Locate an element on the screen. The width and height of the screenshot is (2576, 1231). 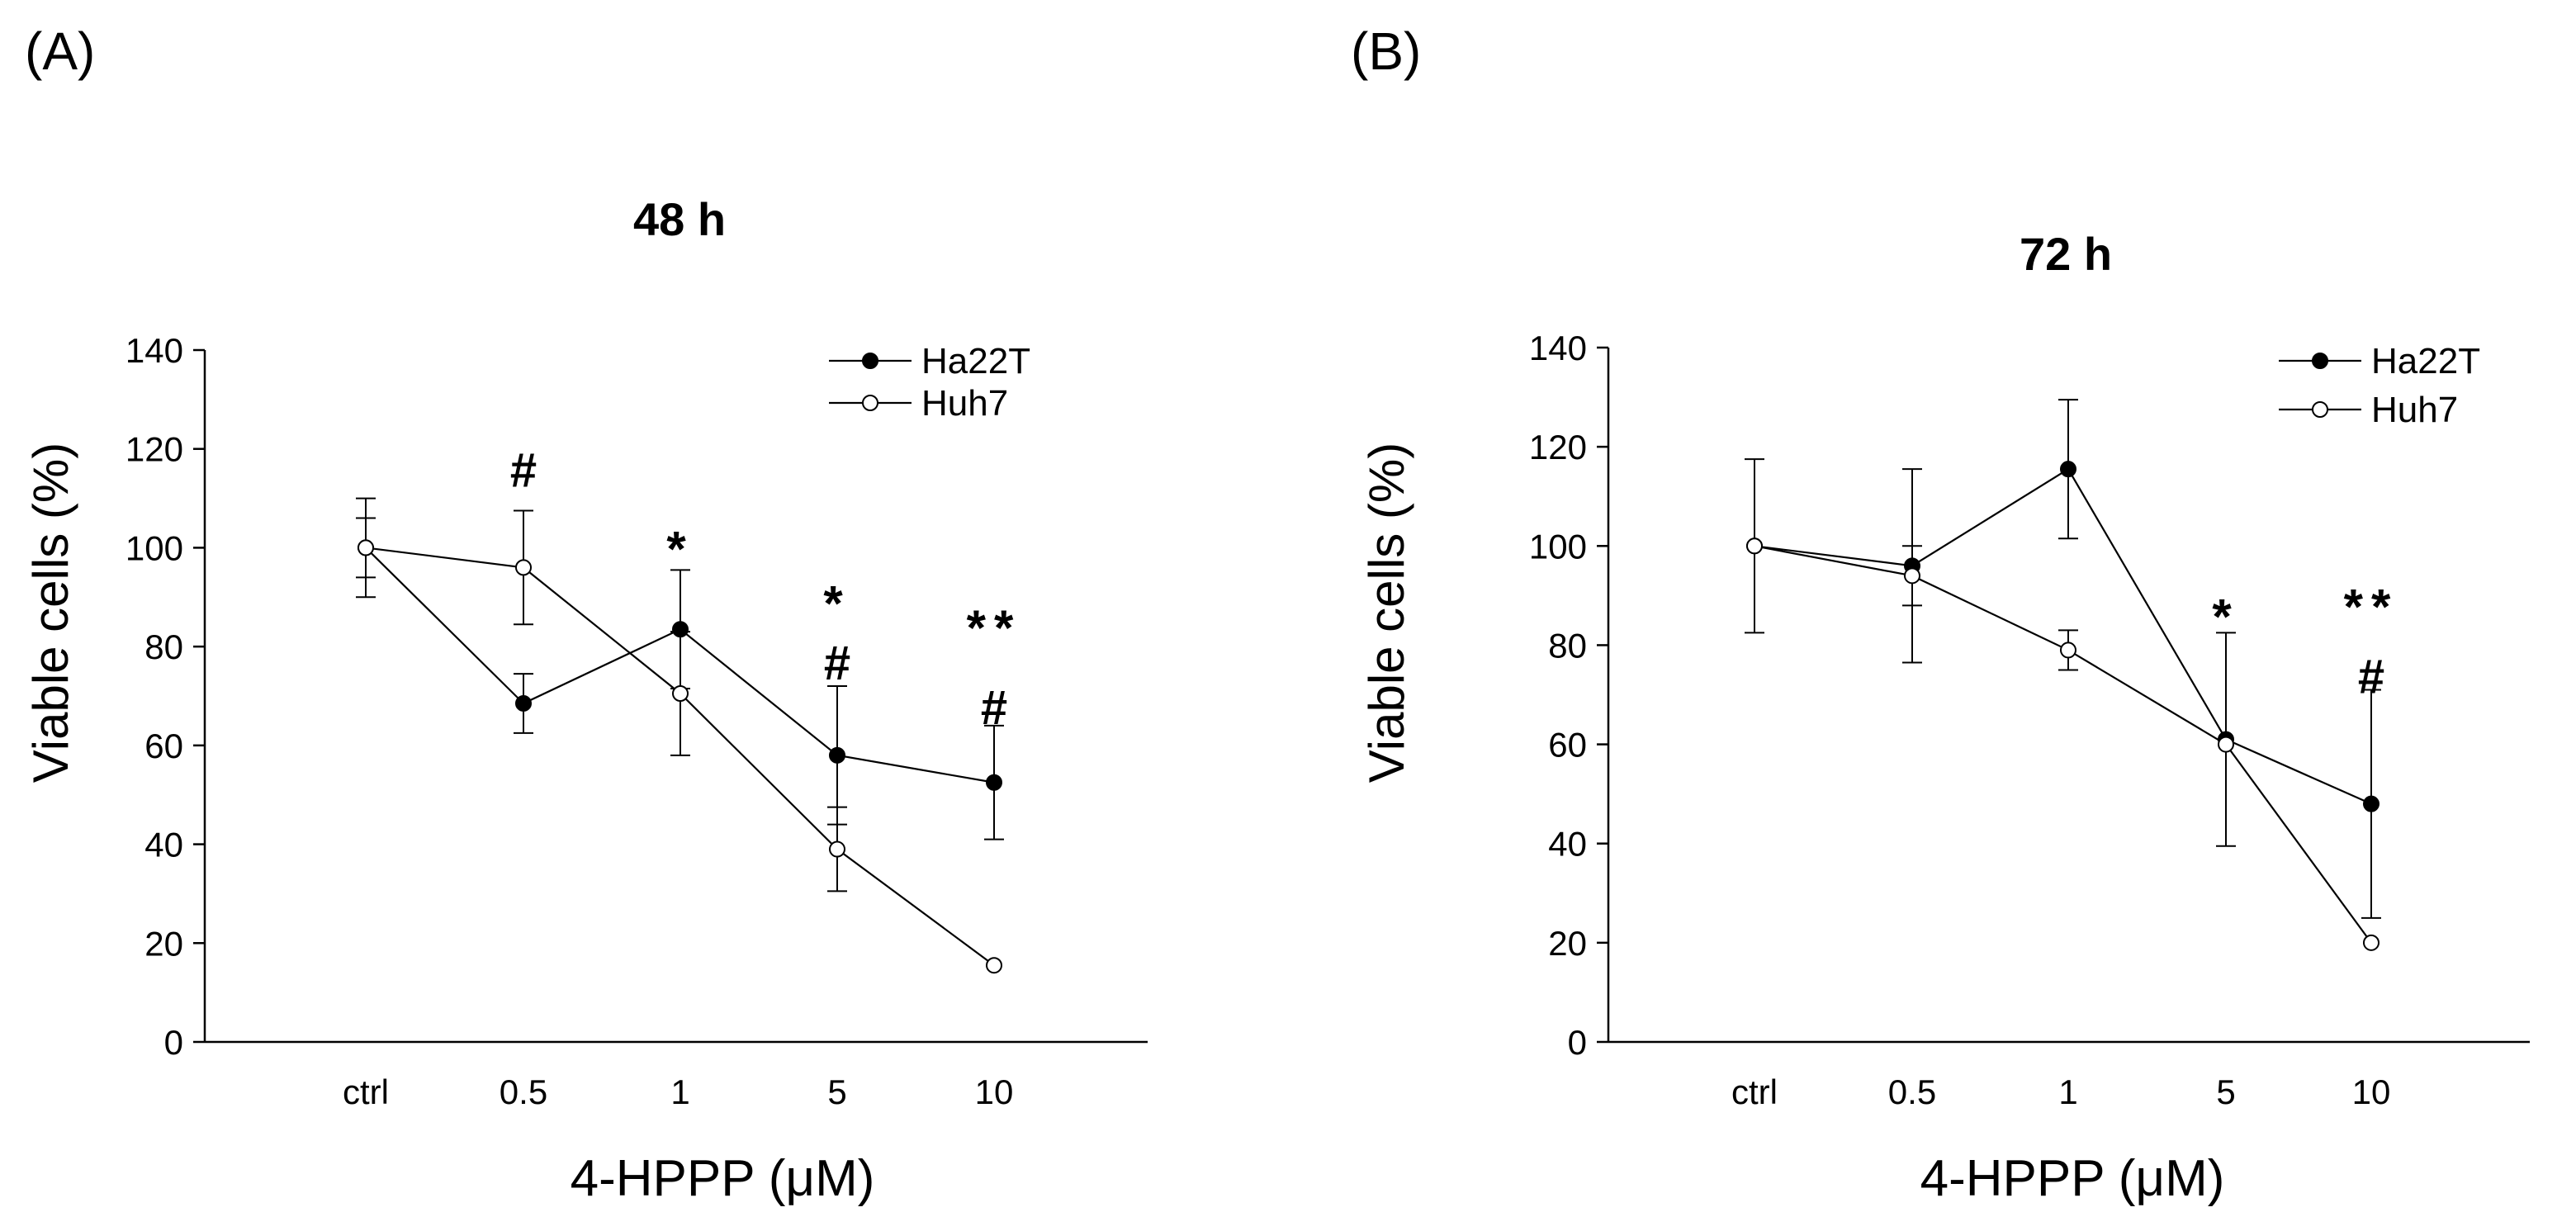
chart-title: 72 h is located at coordinates (2066, 254).